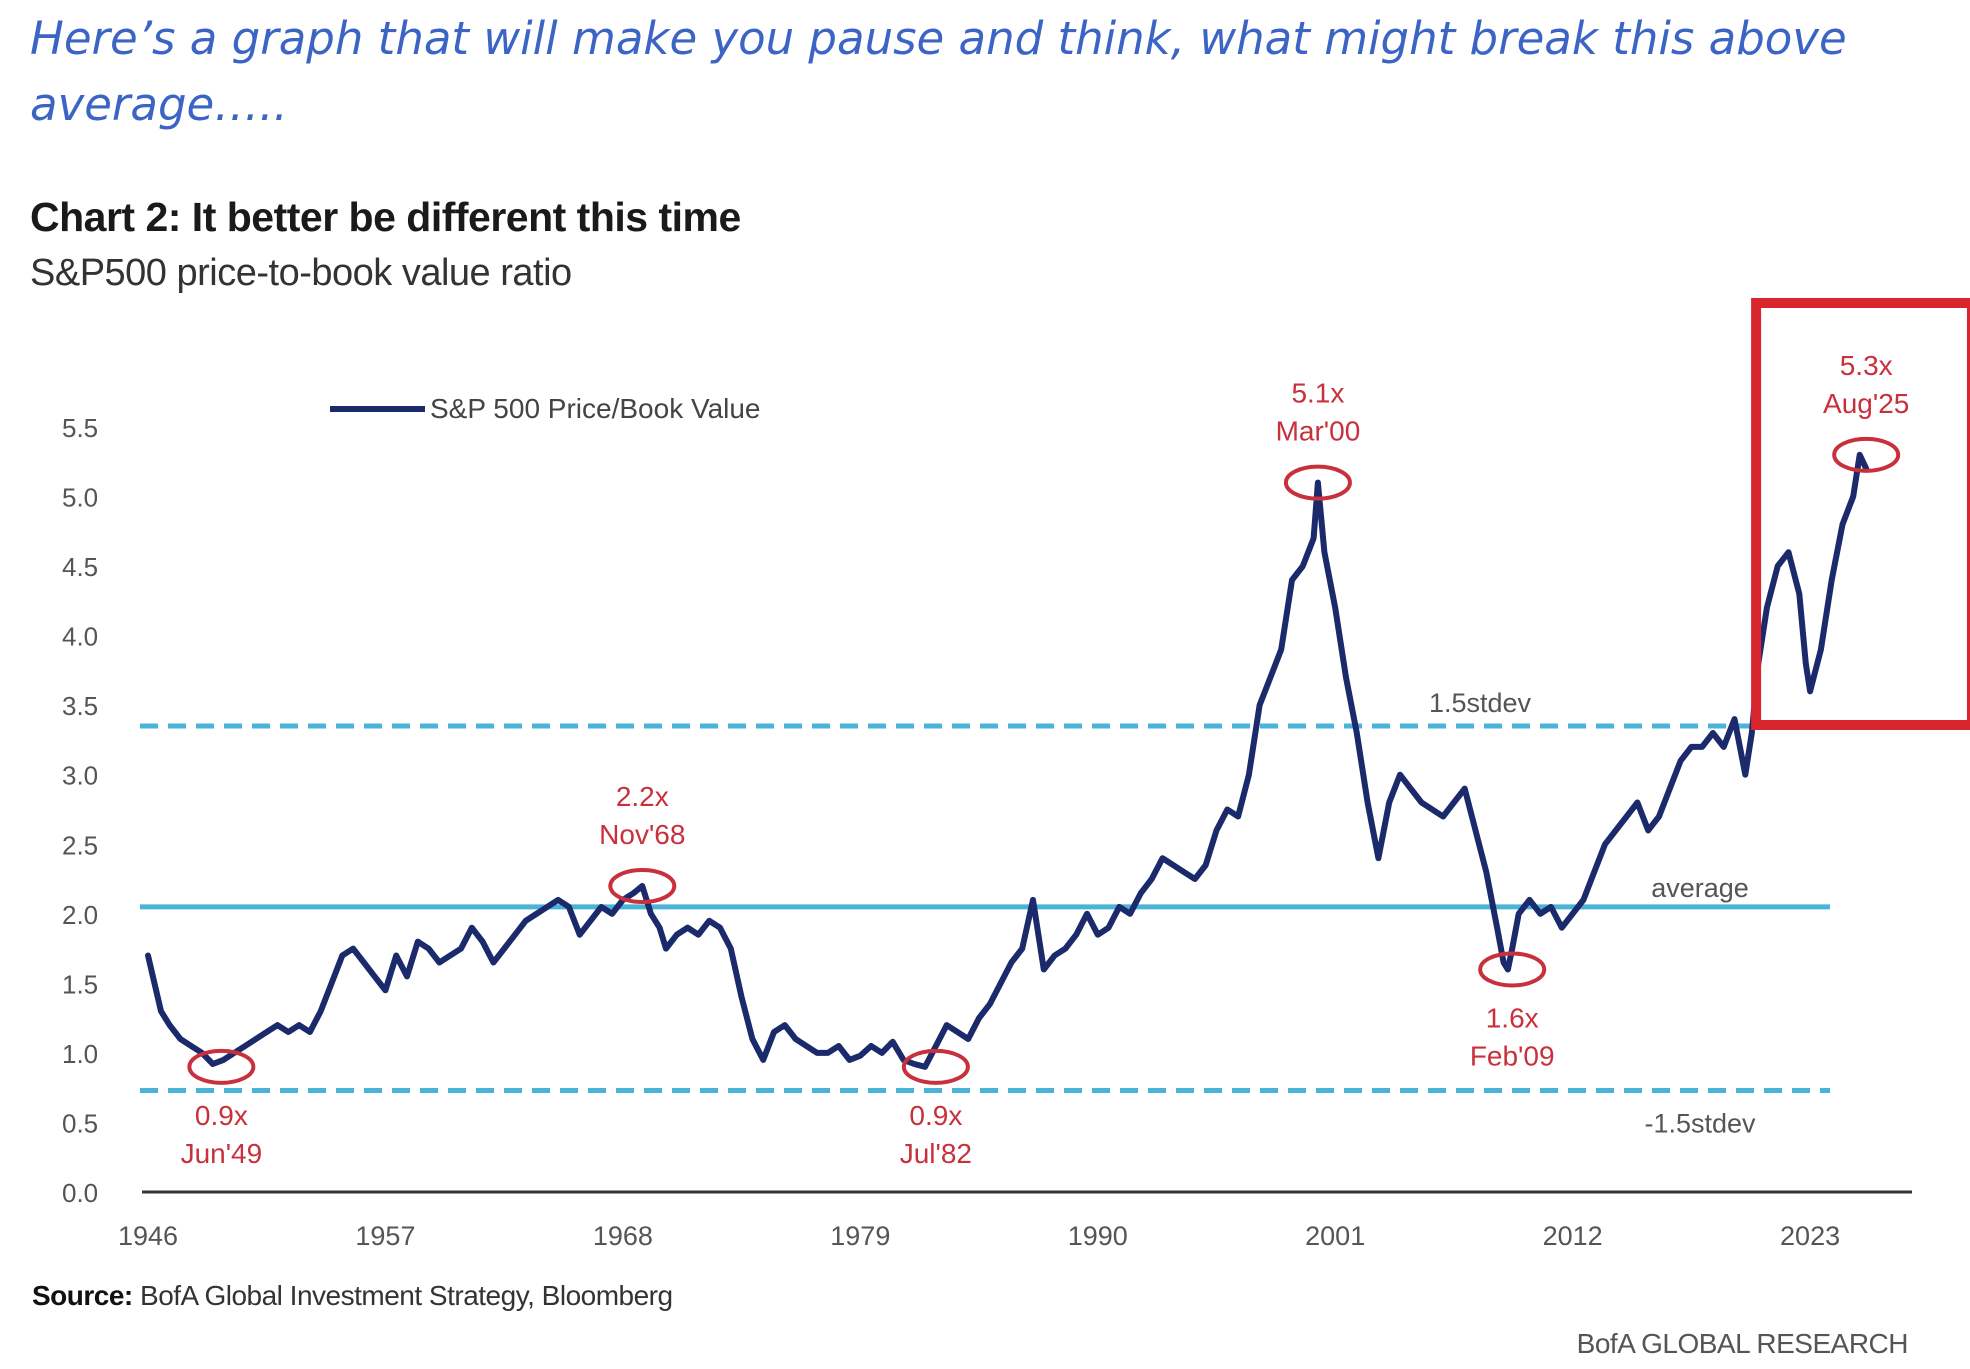 This screenshot has width=1970, height=1369. What do you see at coordinates (1700, 888) in the screenshot?
I see `reference-label: average` at bounding box center [1700, 888].